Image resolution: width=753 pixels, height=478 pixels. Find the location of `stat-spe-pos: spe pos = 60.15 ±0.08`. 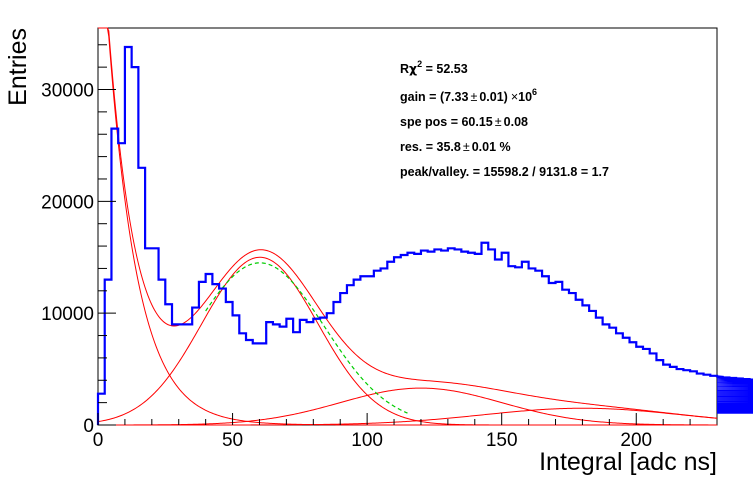

stat-spe-pos: spe pos = 60.15 ±0.08 is located at coordinates (464, 122).